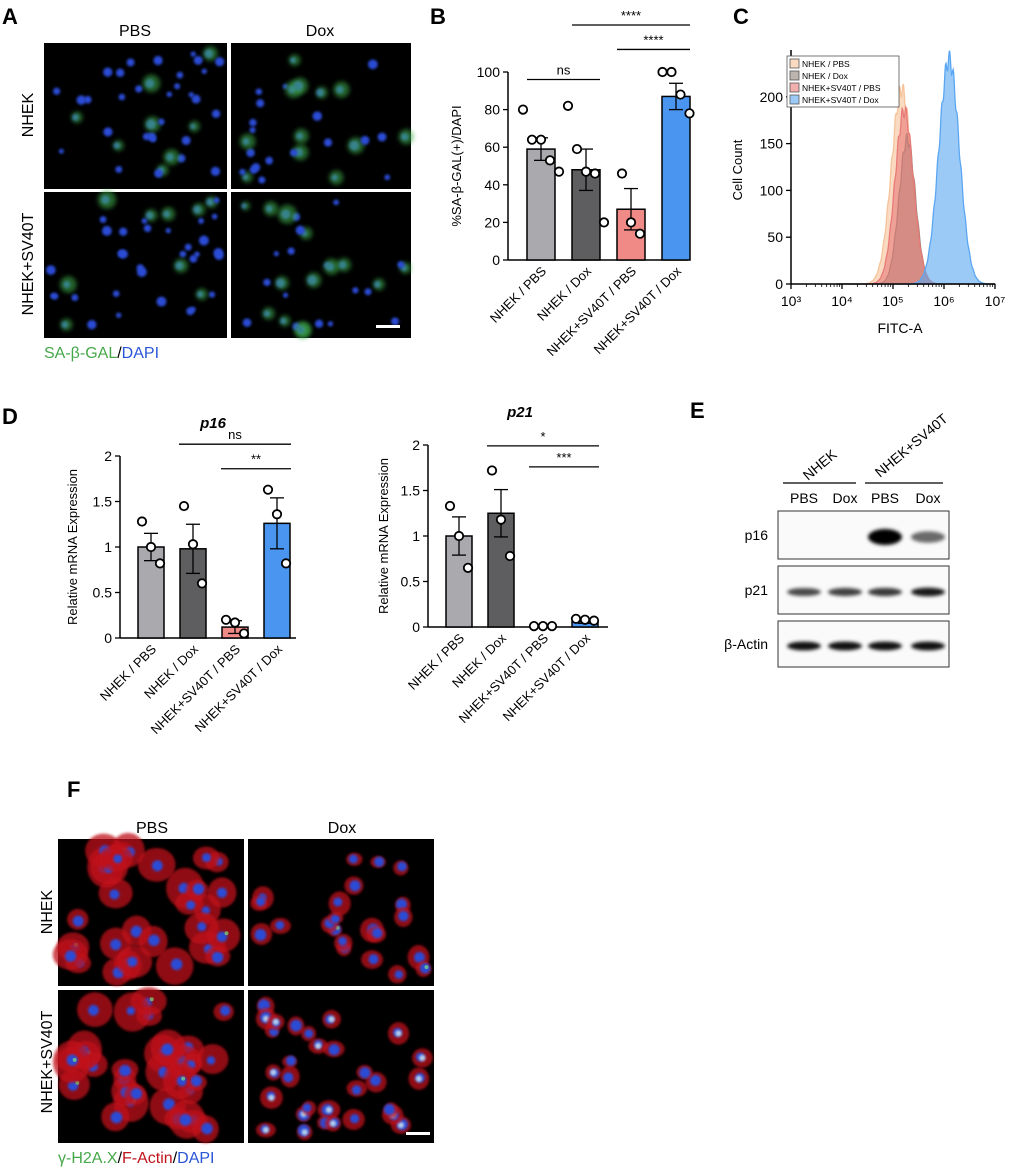 The width and height of the screenshot is (1020, 1172). Describe the element at coordinates (794, 87) in the screenshot. I see `legend-swatch` at that location.